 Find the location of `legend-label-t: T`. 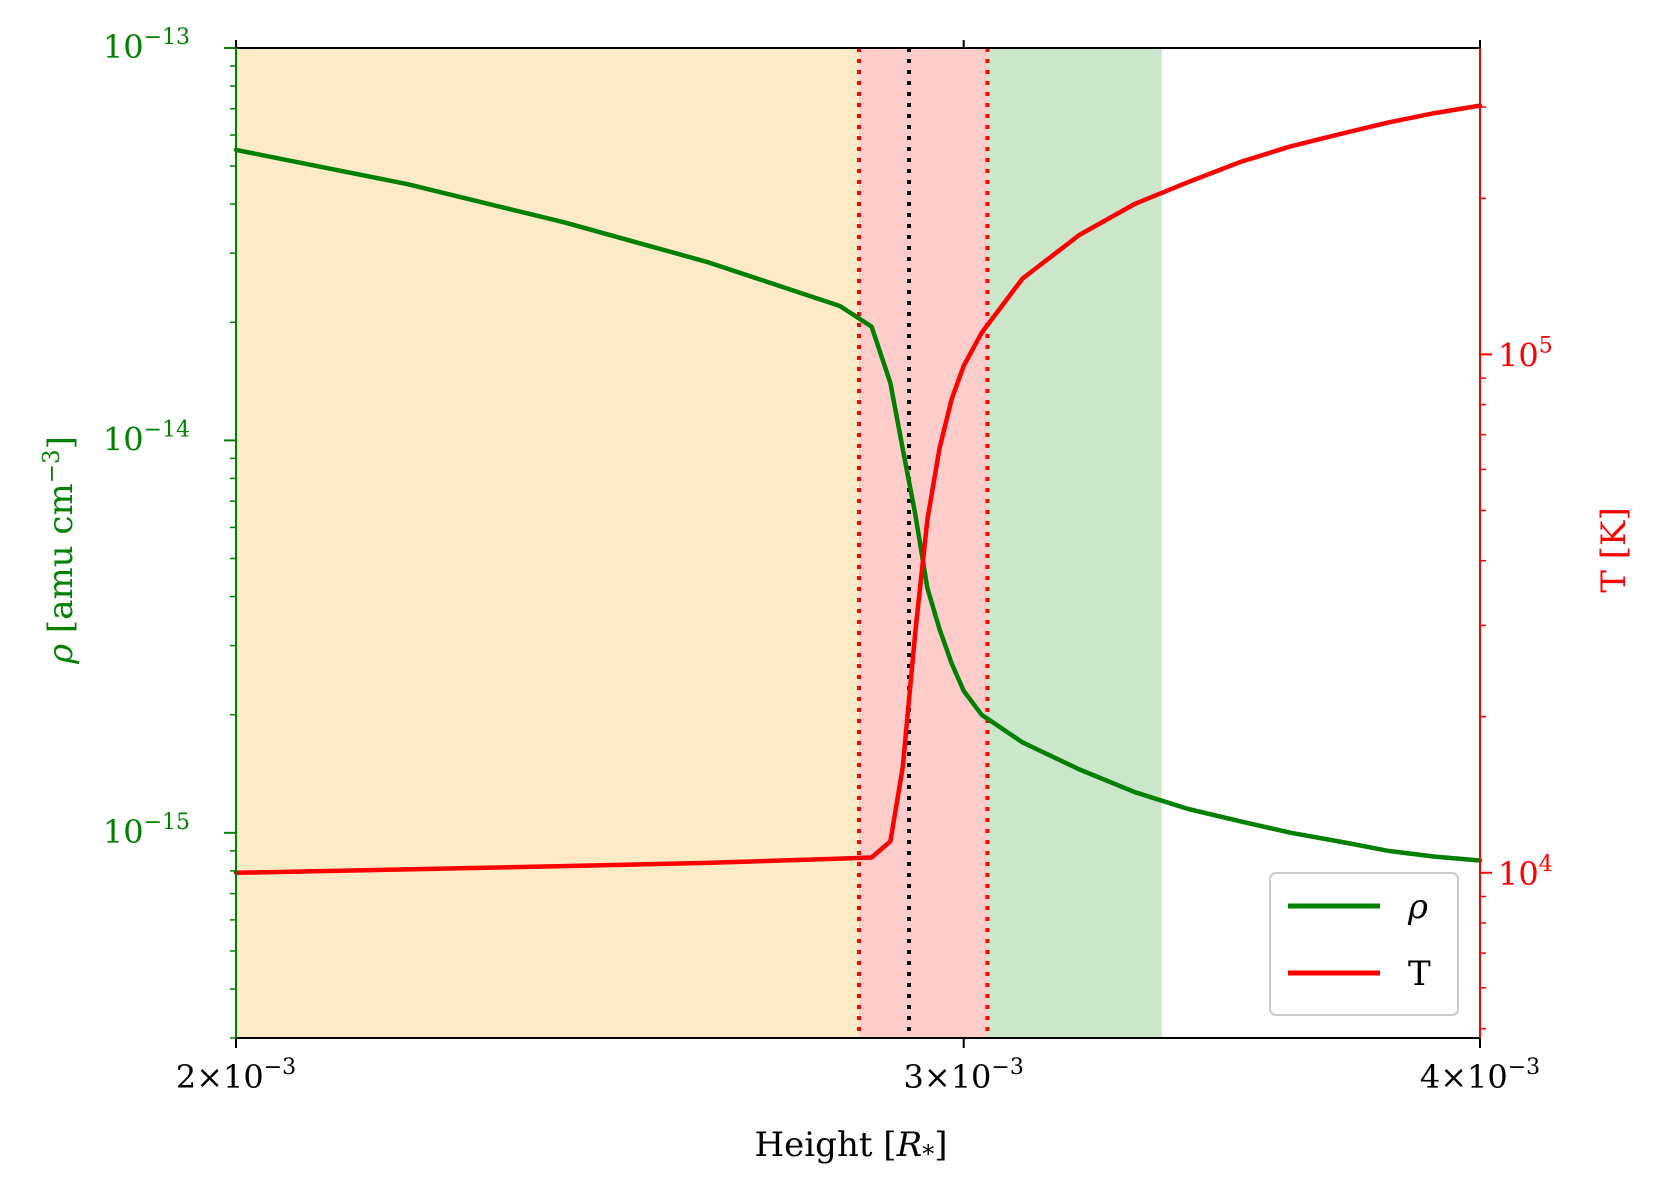

legend-label-t: T is located at coordinates (1419, 974).